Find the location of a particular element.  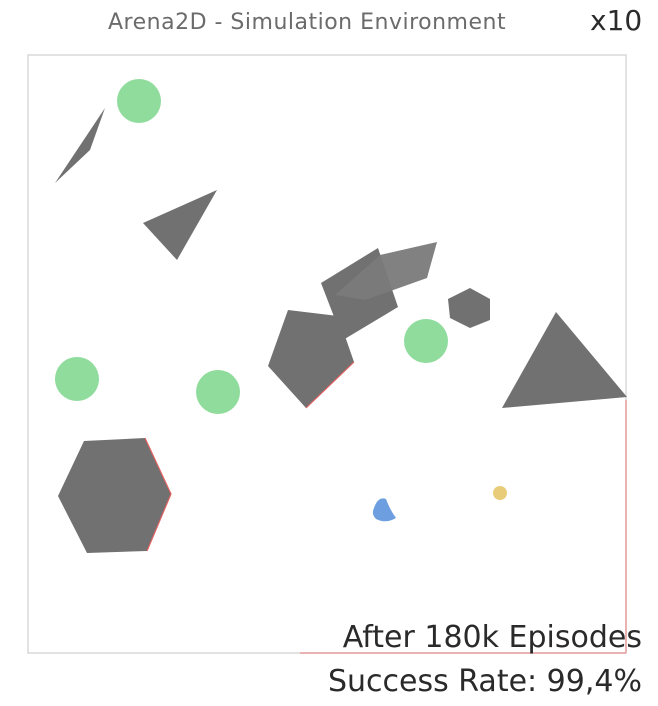

obstacle-hexagon-small is located at coordinates (469, 308).